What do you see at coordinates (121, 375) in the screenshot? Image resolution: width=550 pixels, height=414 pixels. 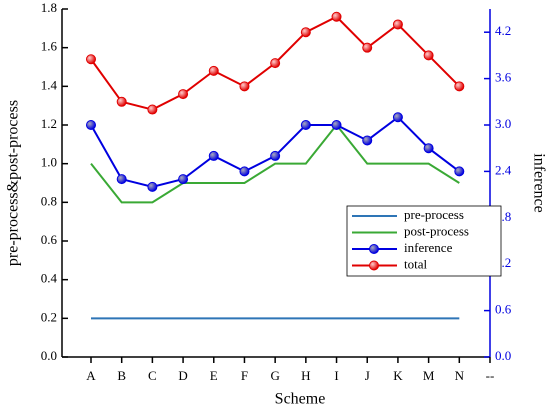 I see `x-tick-label: B` at bounding box center [121, 375].